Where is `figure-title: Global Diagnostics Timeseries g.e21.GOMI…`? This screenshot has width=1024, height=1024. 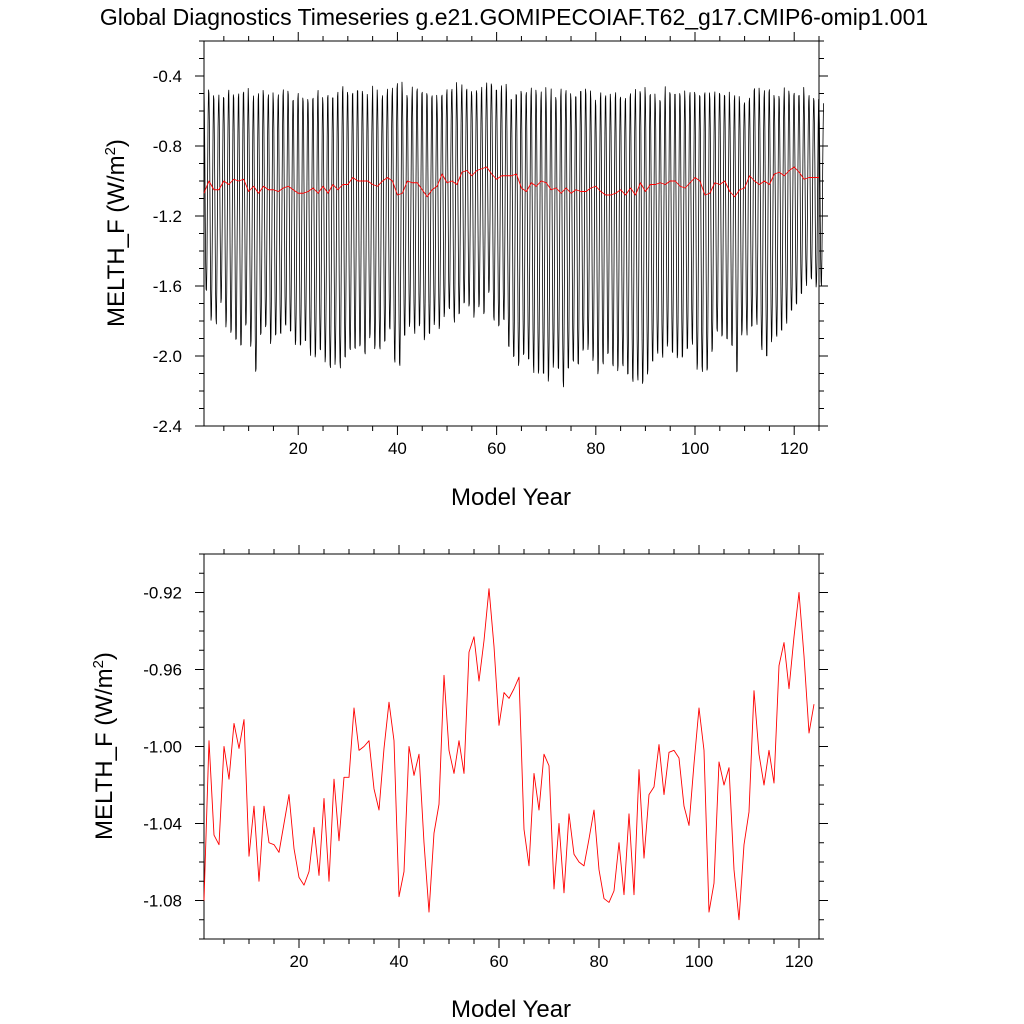
figure-title: Global Diagnostics Timeseries g.e21.GOMI… is located at coordinates (514, 17).